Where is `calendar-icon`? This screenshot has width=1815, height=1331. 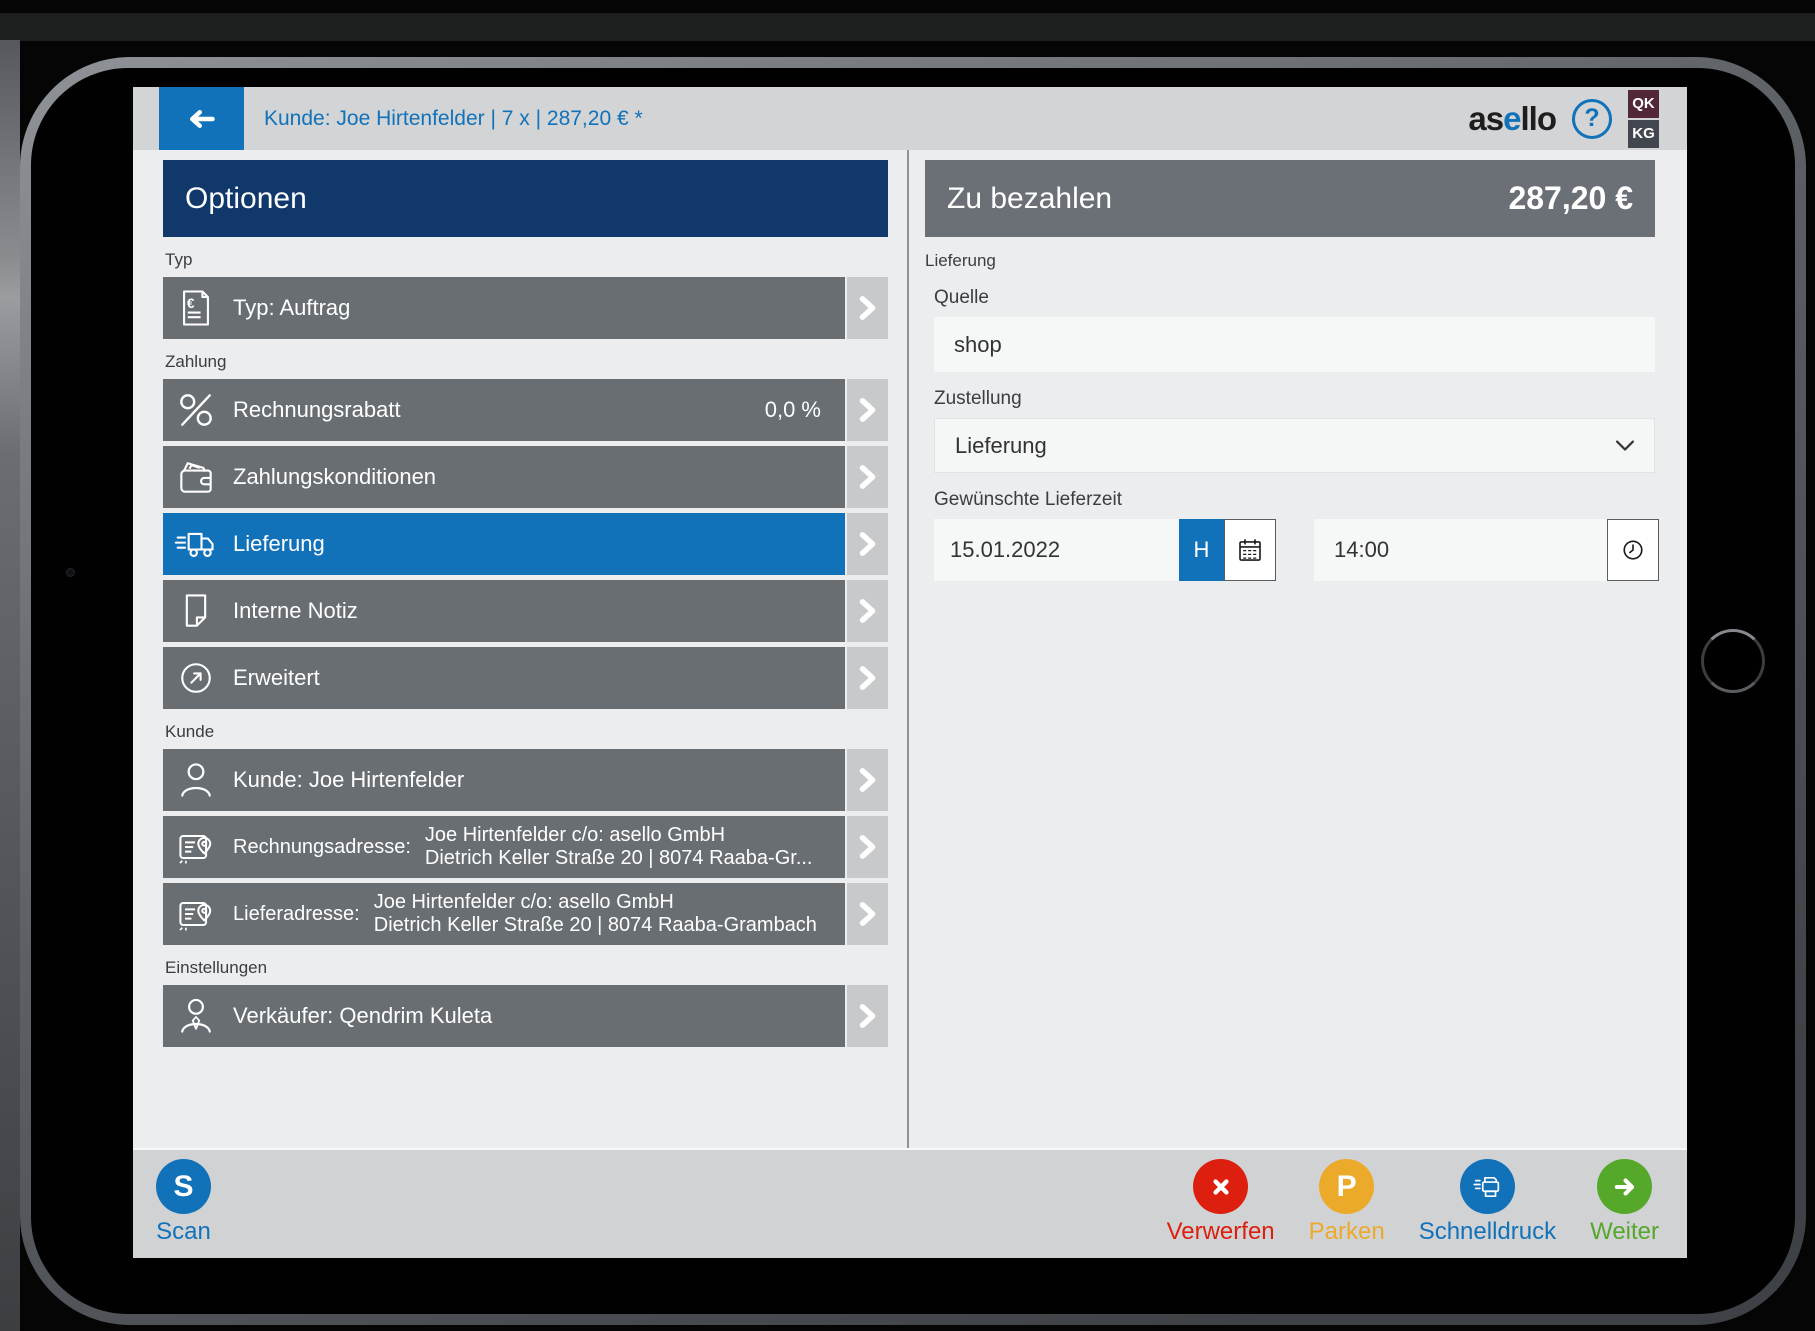 calendar-icon is located at coordinates (1250, 550).